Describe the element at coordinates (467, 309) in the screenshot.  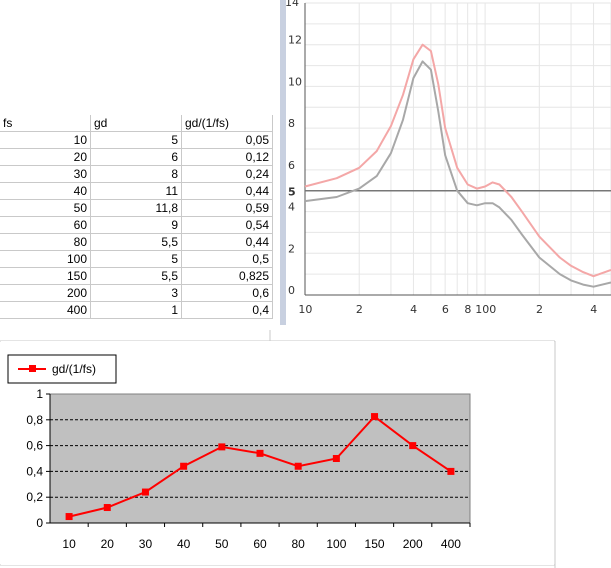
I see `x-tick-label: 8` at that location.